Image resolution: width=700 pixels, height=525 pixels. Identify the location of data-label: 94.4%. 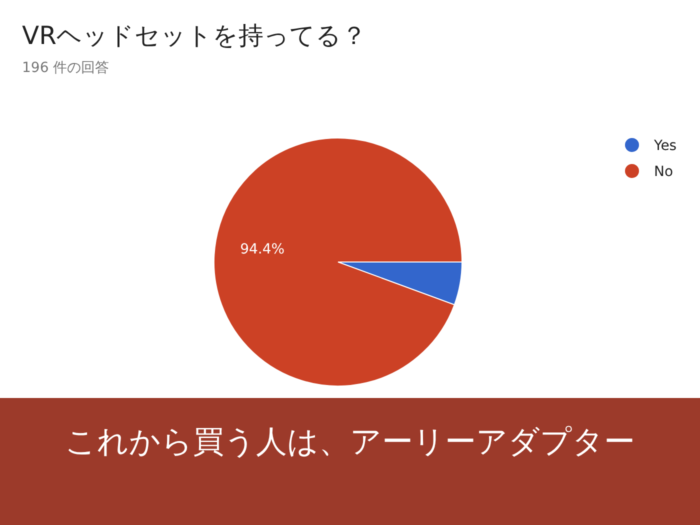
(262, 250).